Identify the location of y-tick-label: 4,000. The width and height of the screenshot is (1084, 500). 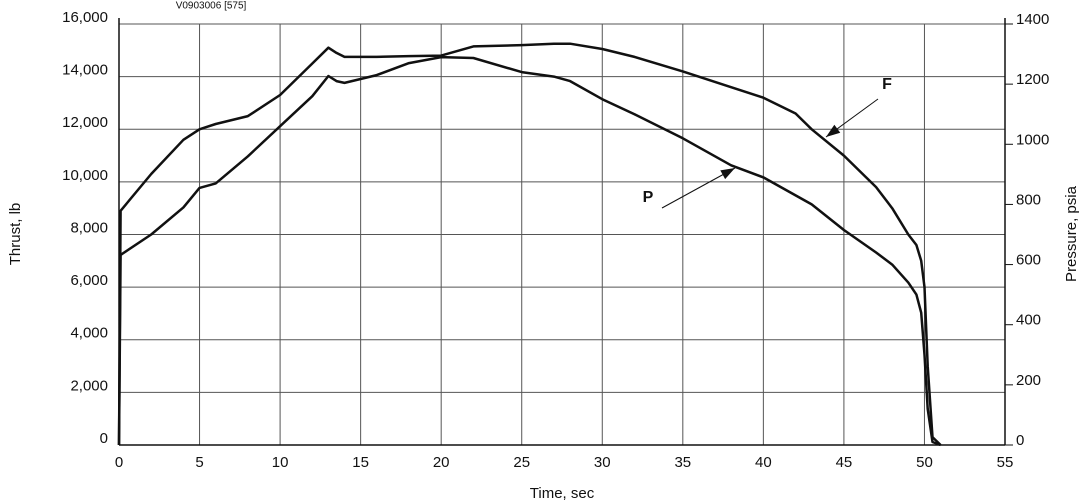
(89, 333).